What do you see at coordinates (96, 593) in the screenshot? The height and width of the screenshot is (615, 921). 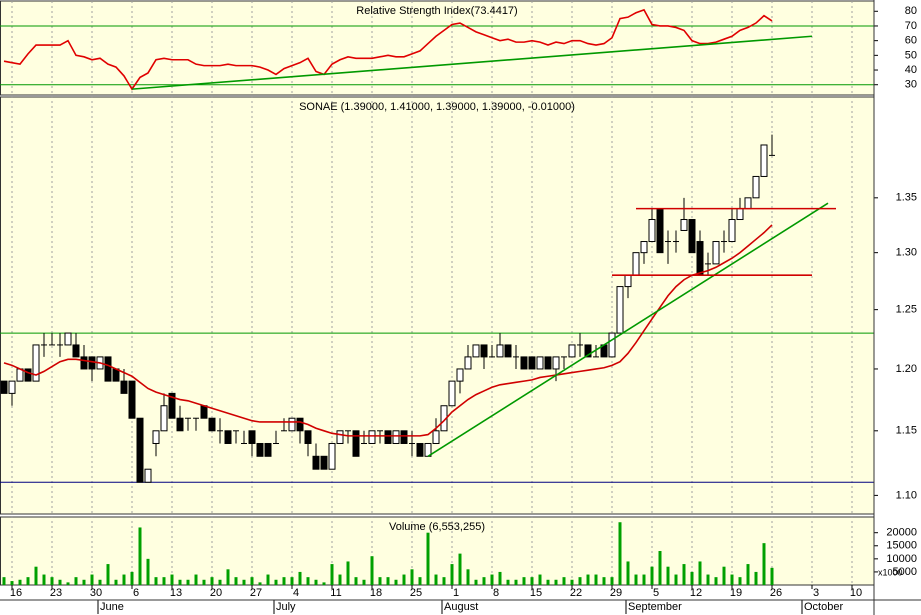 I see `x-tick-label: 30` at bounding box center [96, 593].